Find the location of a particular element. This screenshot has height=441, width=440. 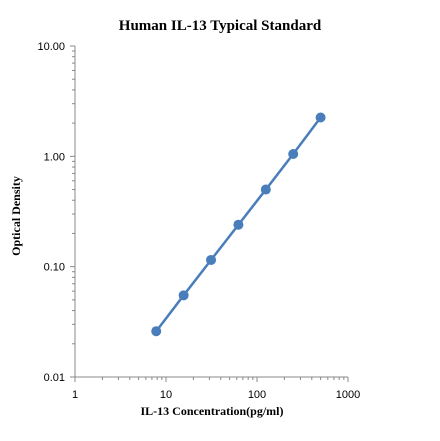

y-axis-label: Optical Density is located at coordinates (16, 216).